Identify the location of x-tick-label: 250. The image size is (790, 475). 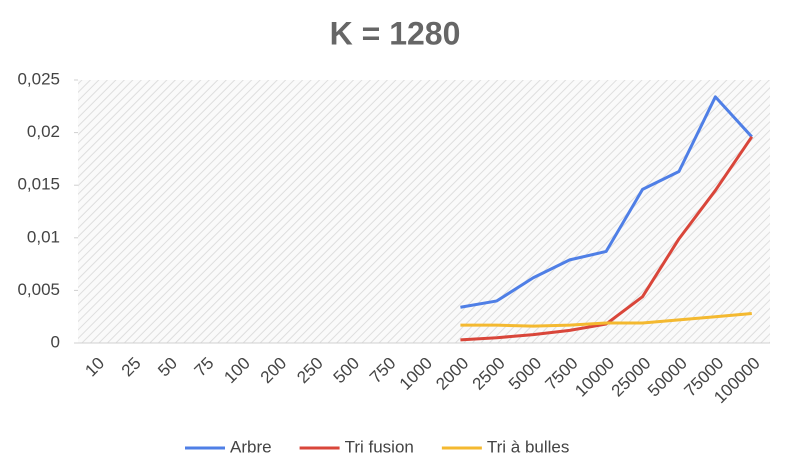
(309, 370).